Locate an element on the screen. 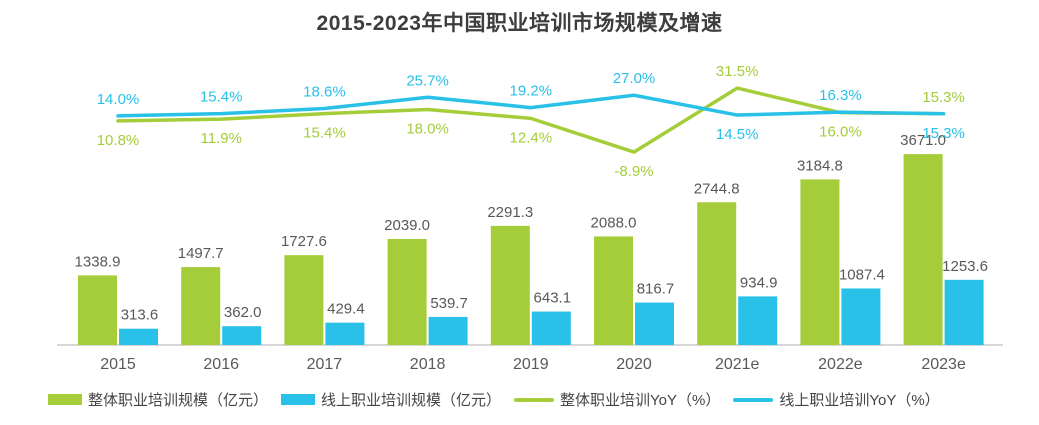 The image size is (1039, 425). x-axis-tick-label: 2020 is located at coordinates (634, 364).